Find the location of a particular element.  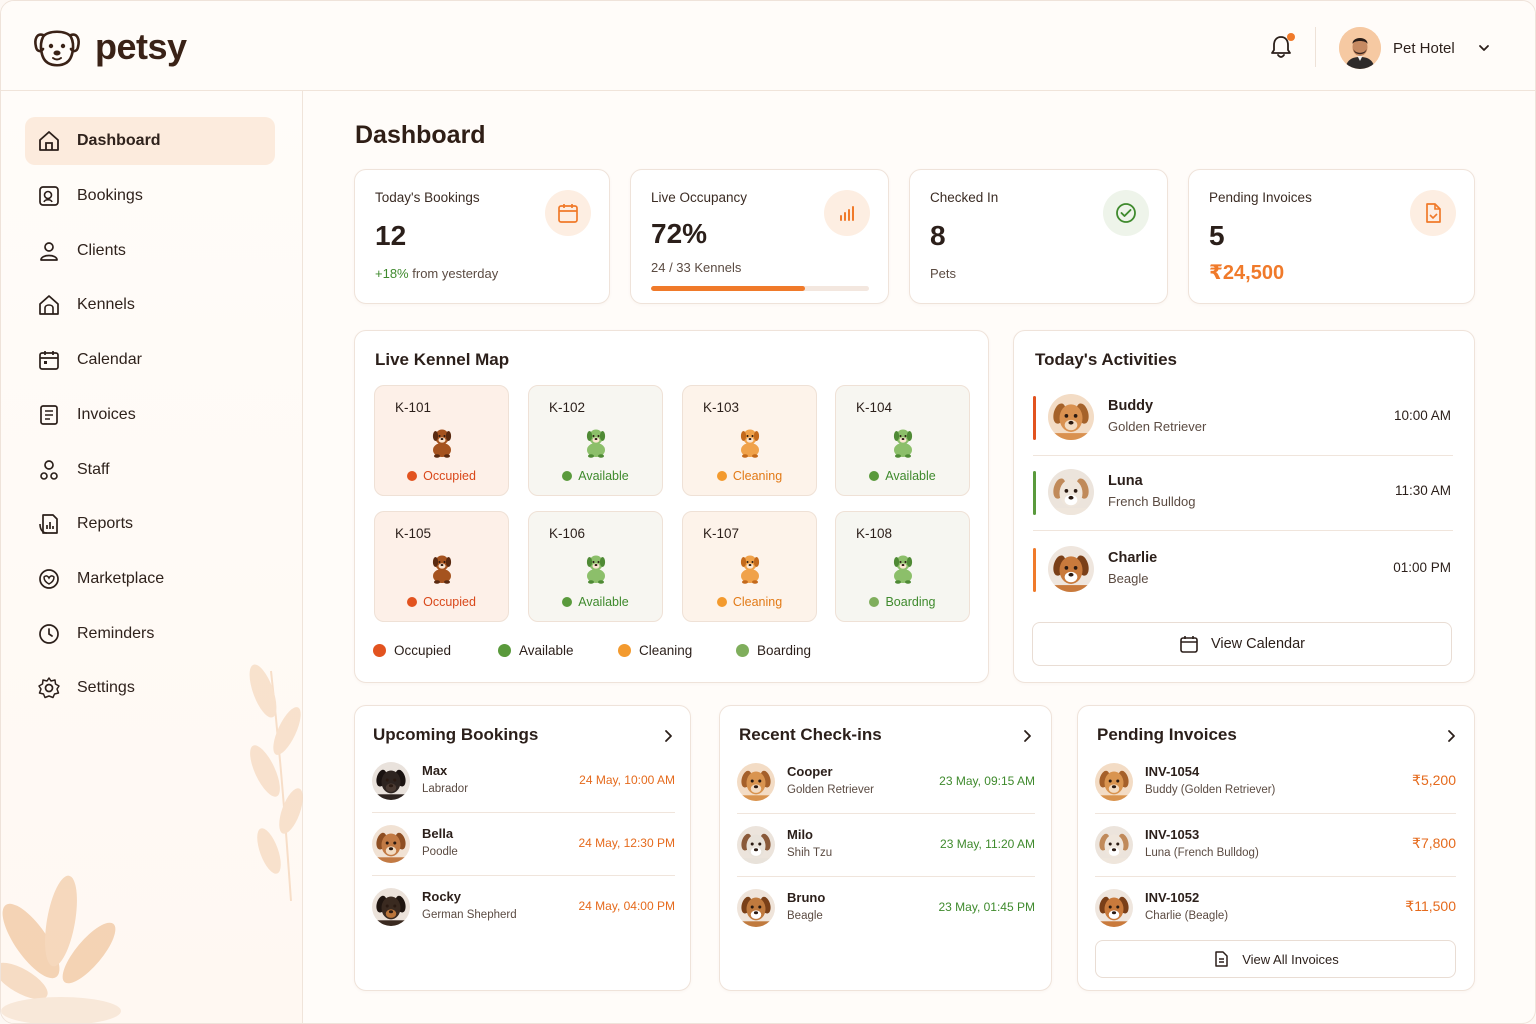

dog-icon is located at coordinates (903, 444).